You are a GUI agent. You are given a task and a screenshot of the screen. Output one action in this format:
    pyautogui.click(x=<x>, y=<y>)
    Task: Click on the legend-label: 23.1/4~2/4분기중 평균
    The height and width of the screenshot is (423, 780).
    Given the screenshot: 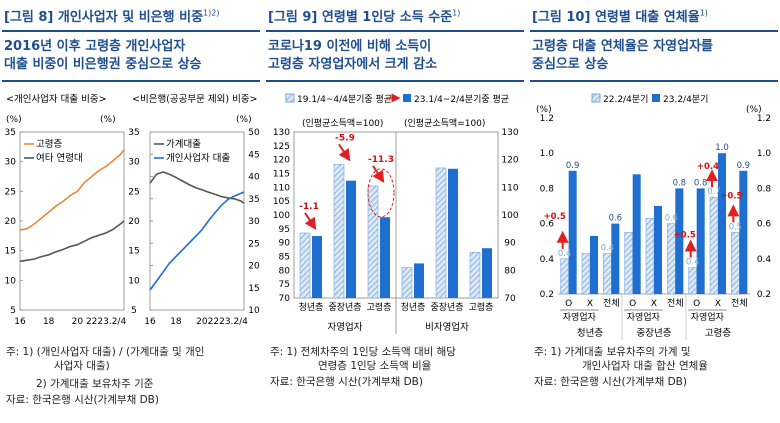 What is the action you would take?
    pyautogui.click(x=461, y=99)
    